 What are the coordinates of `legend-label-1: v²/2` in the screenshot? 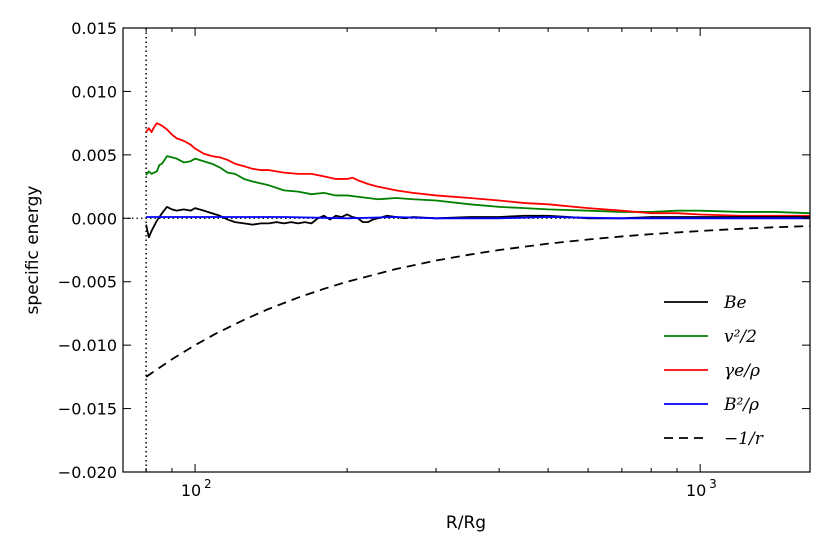 It's located at (740, 337).